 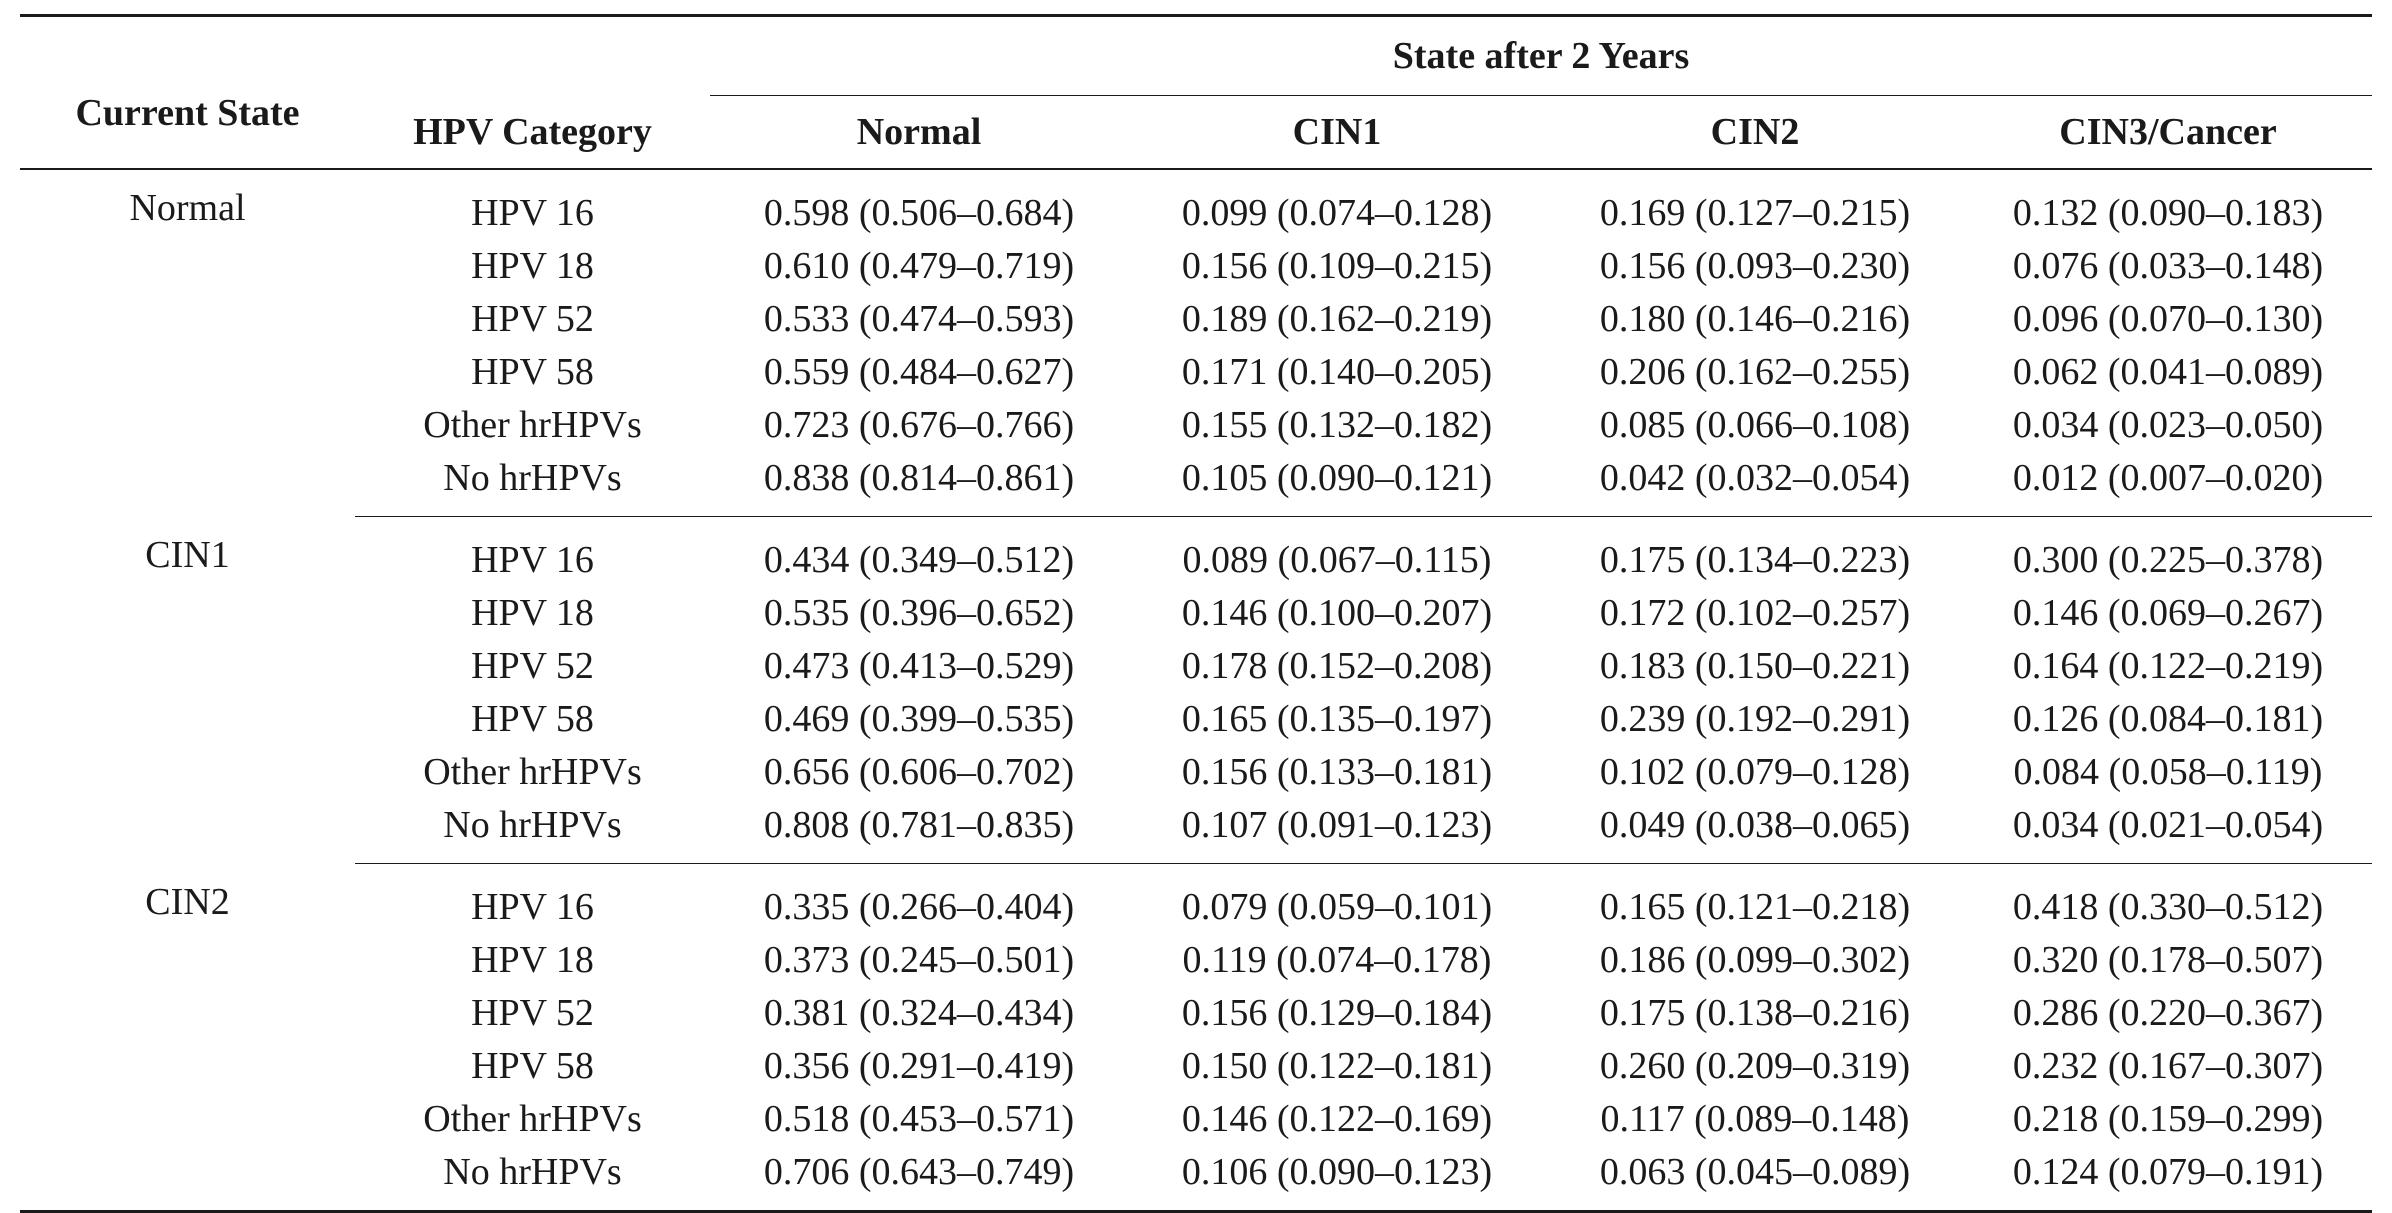 I want to click on probability-cell-cin3-cancer: 0.096 (0.070–0.130), so click(x=2168, y=318).